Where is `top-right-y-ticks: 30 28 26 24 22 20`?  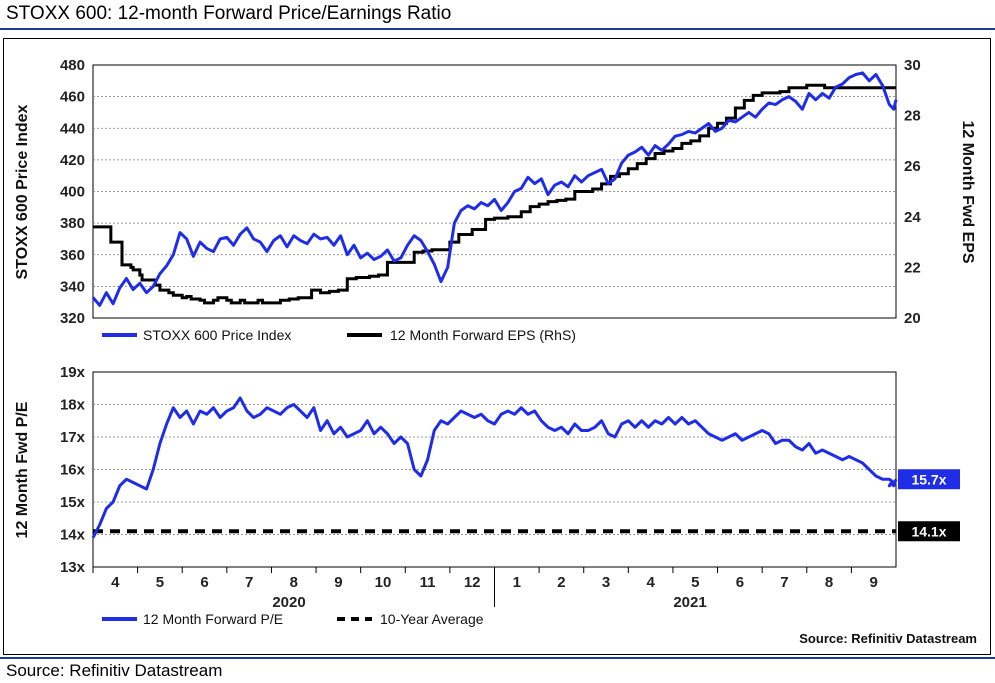 top-right-y-ticks: 30 28 26 24 22 20 is located at coordinates (912, 192).